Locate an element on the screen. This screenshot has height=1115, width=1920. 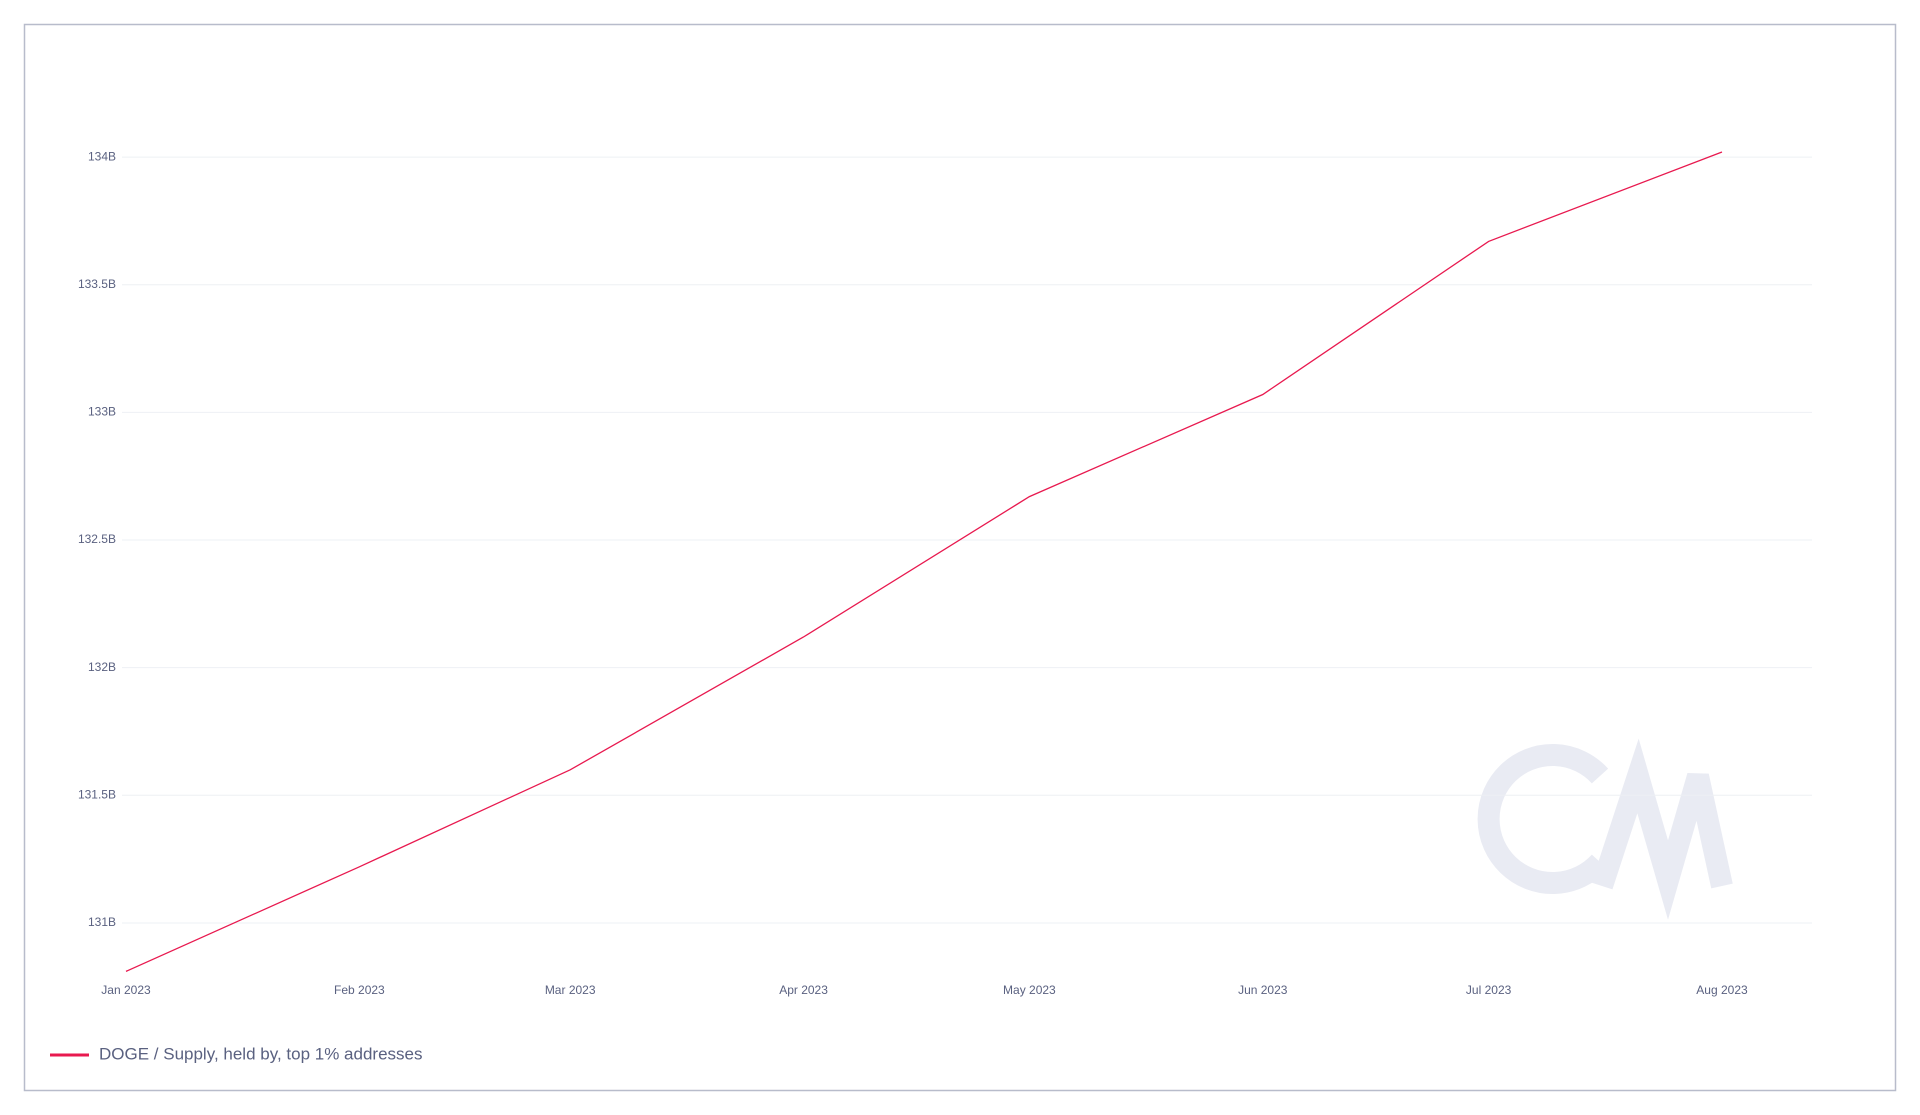
y-tick-label: 133B is located at coordinates (102, 412).